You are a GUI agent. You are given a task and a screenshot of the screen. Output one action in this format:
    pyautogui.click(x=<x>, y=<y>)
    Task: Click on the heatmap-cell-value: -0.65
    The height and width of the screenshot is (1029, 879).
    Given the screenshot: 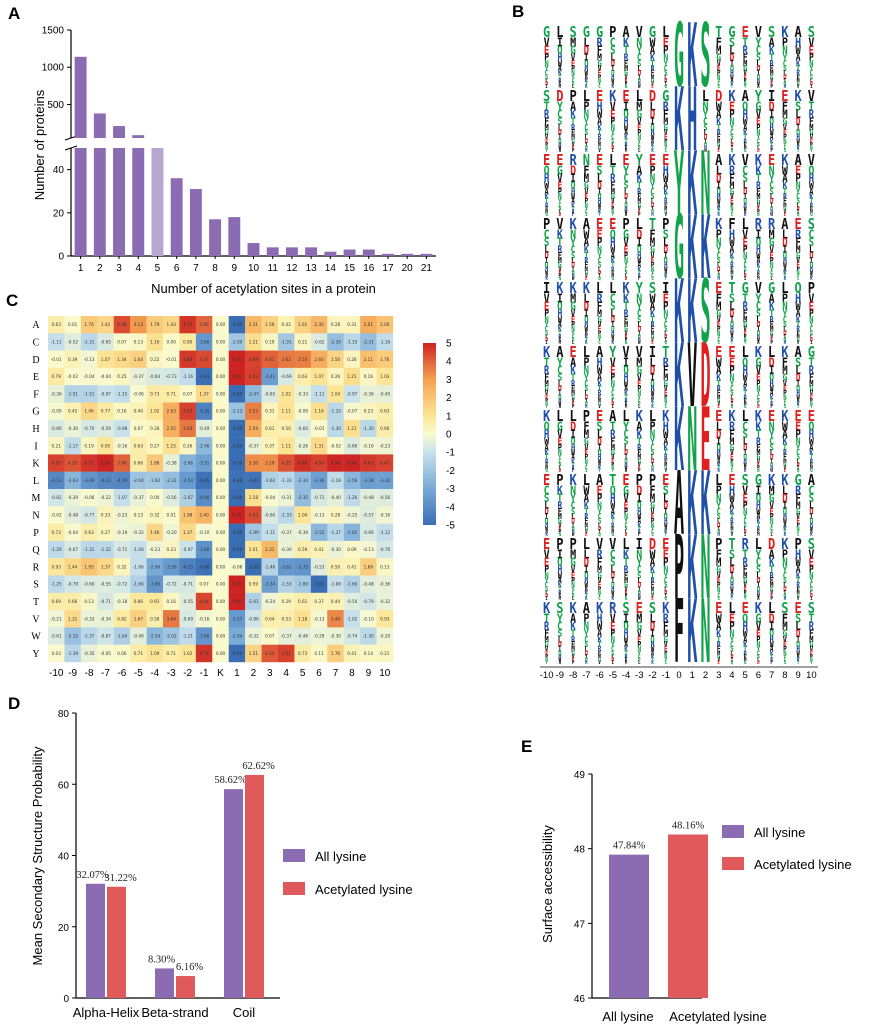 What is the action you would take?
    pyautogui.click(x=105, y=341)
    